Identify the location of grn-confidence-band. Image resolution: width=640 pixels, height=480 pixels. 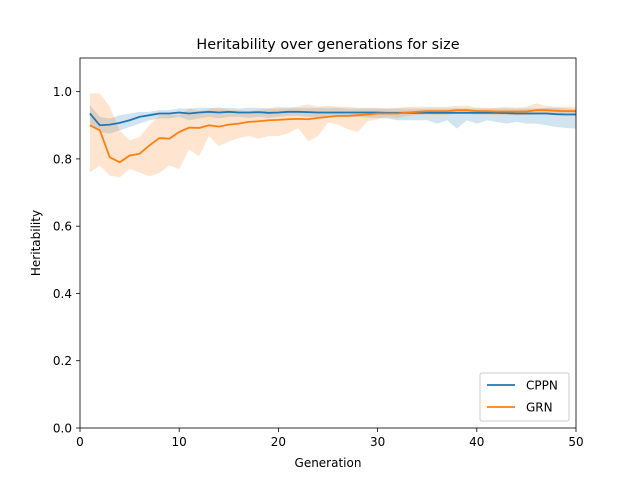
(333, 135).